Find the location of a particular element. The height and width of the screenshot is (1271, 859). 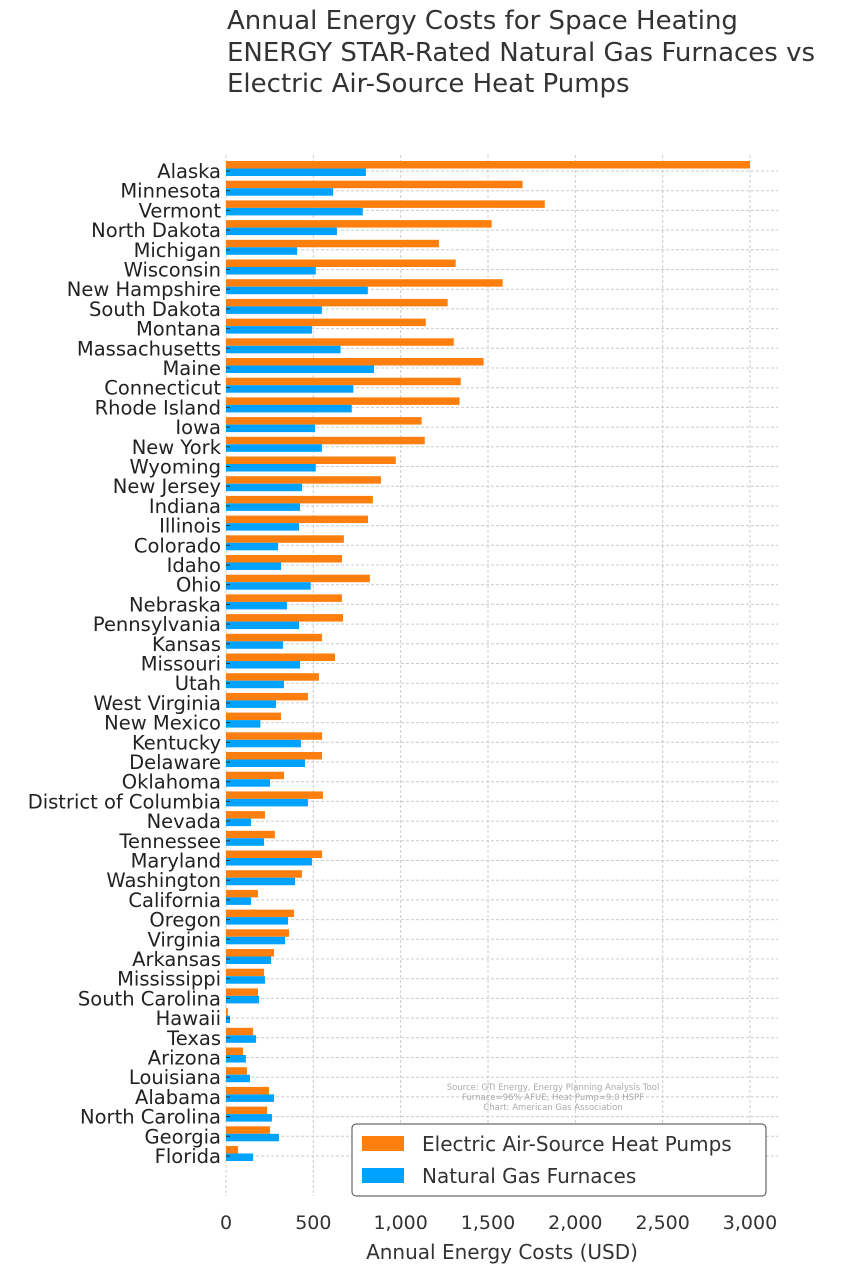

y-tick-label: West Virginia is located at coordinates (157, 703).